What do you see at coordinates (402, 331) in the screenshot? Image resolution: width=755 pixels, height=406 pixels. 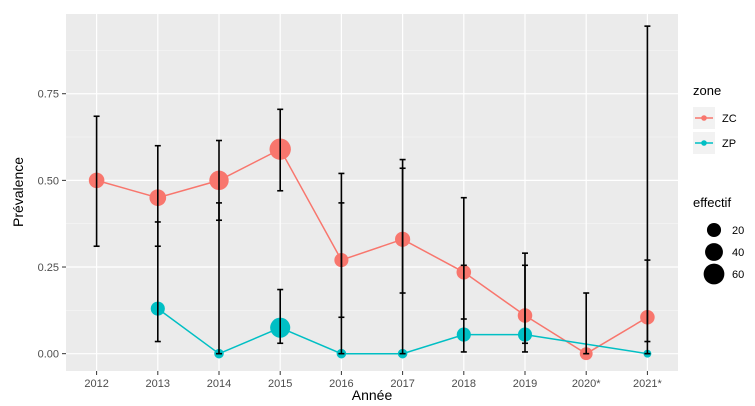 I see `series-line-zp` at bounding box center [402, 331].